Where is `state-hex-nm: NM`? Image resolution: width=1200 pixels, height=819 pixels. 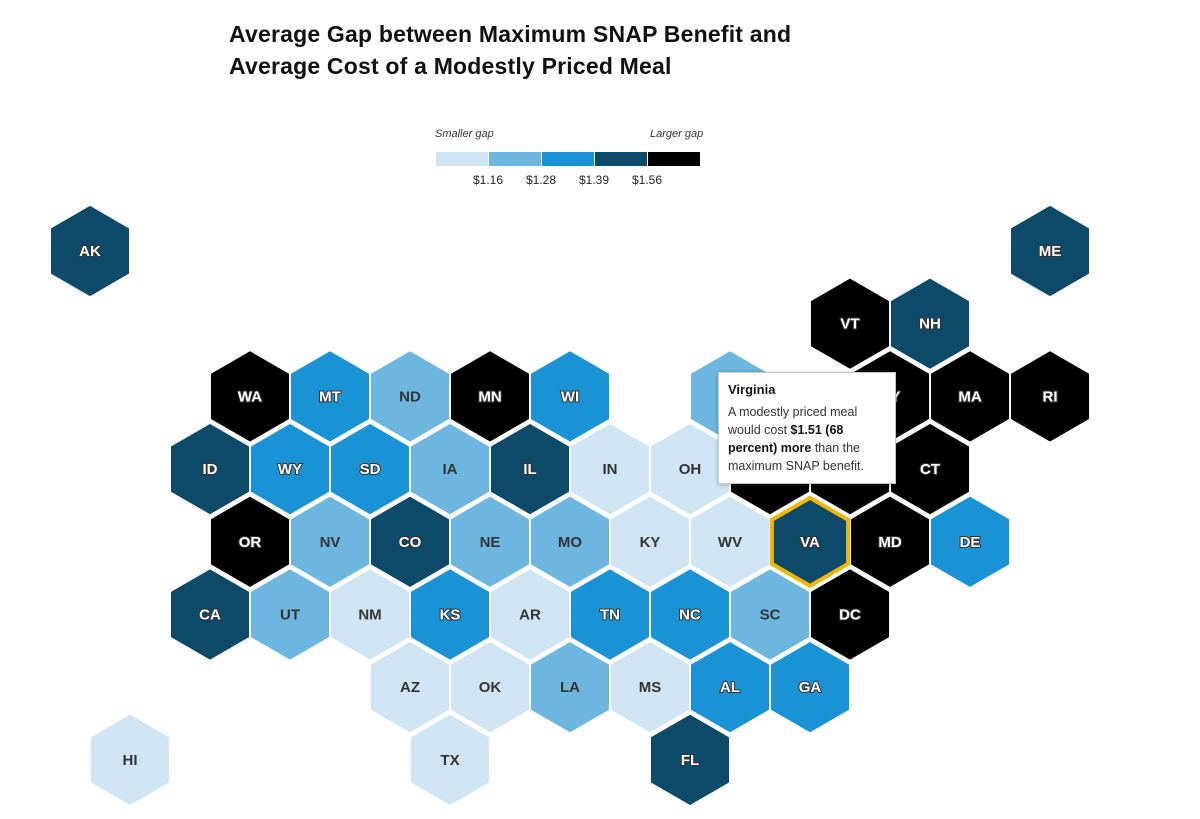 state-hex-nm: NM is located at coordinates (370, 614).